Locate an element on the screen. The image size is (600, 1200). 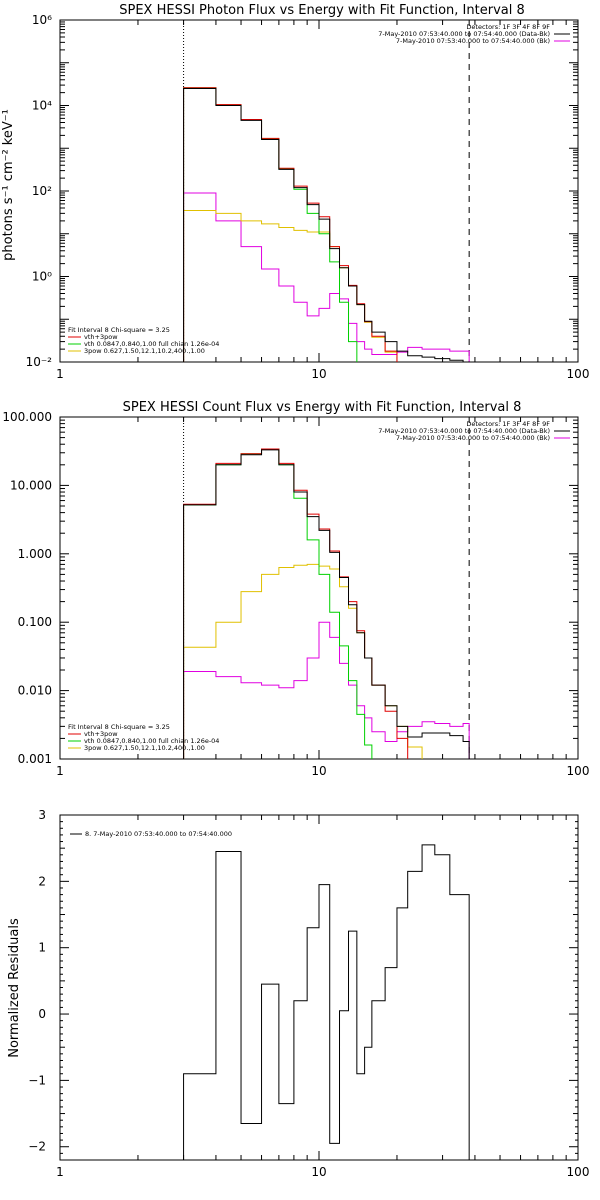
y-tick-label: 10⁶ is located at coordinates (42, 20).